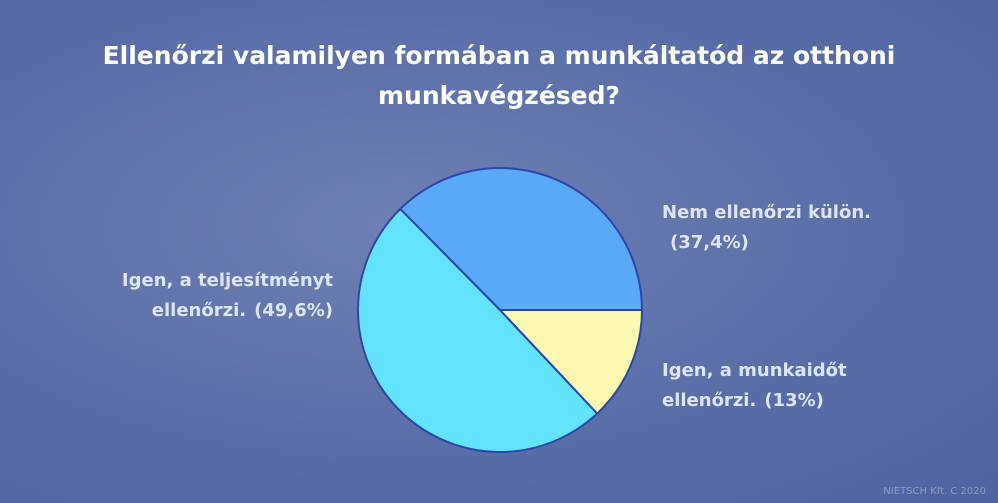 Image resolution: width=998 pixels, height=503 pixels. Describe the element at coordinates (754, 385) in the screenshot. I see `category-label: Igen, a munkaidőt ellenőrzi.` at that location.